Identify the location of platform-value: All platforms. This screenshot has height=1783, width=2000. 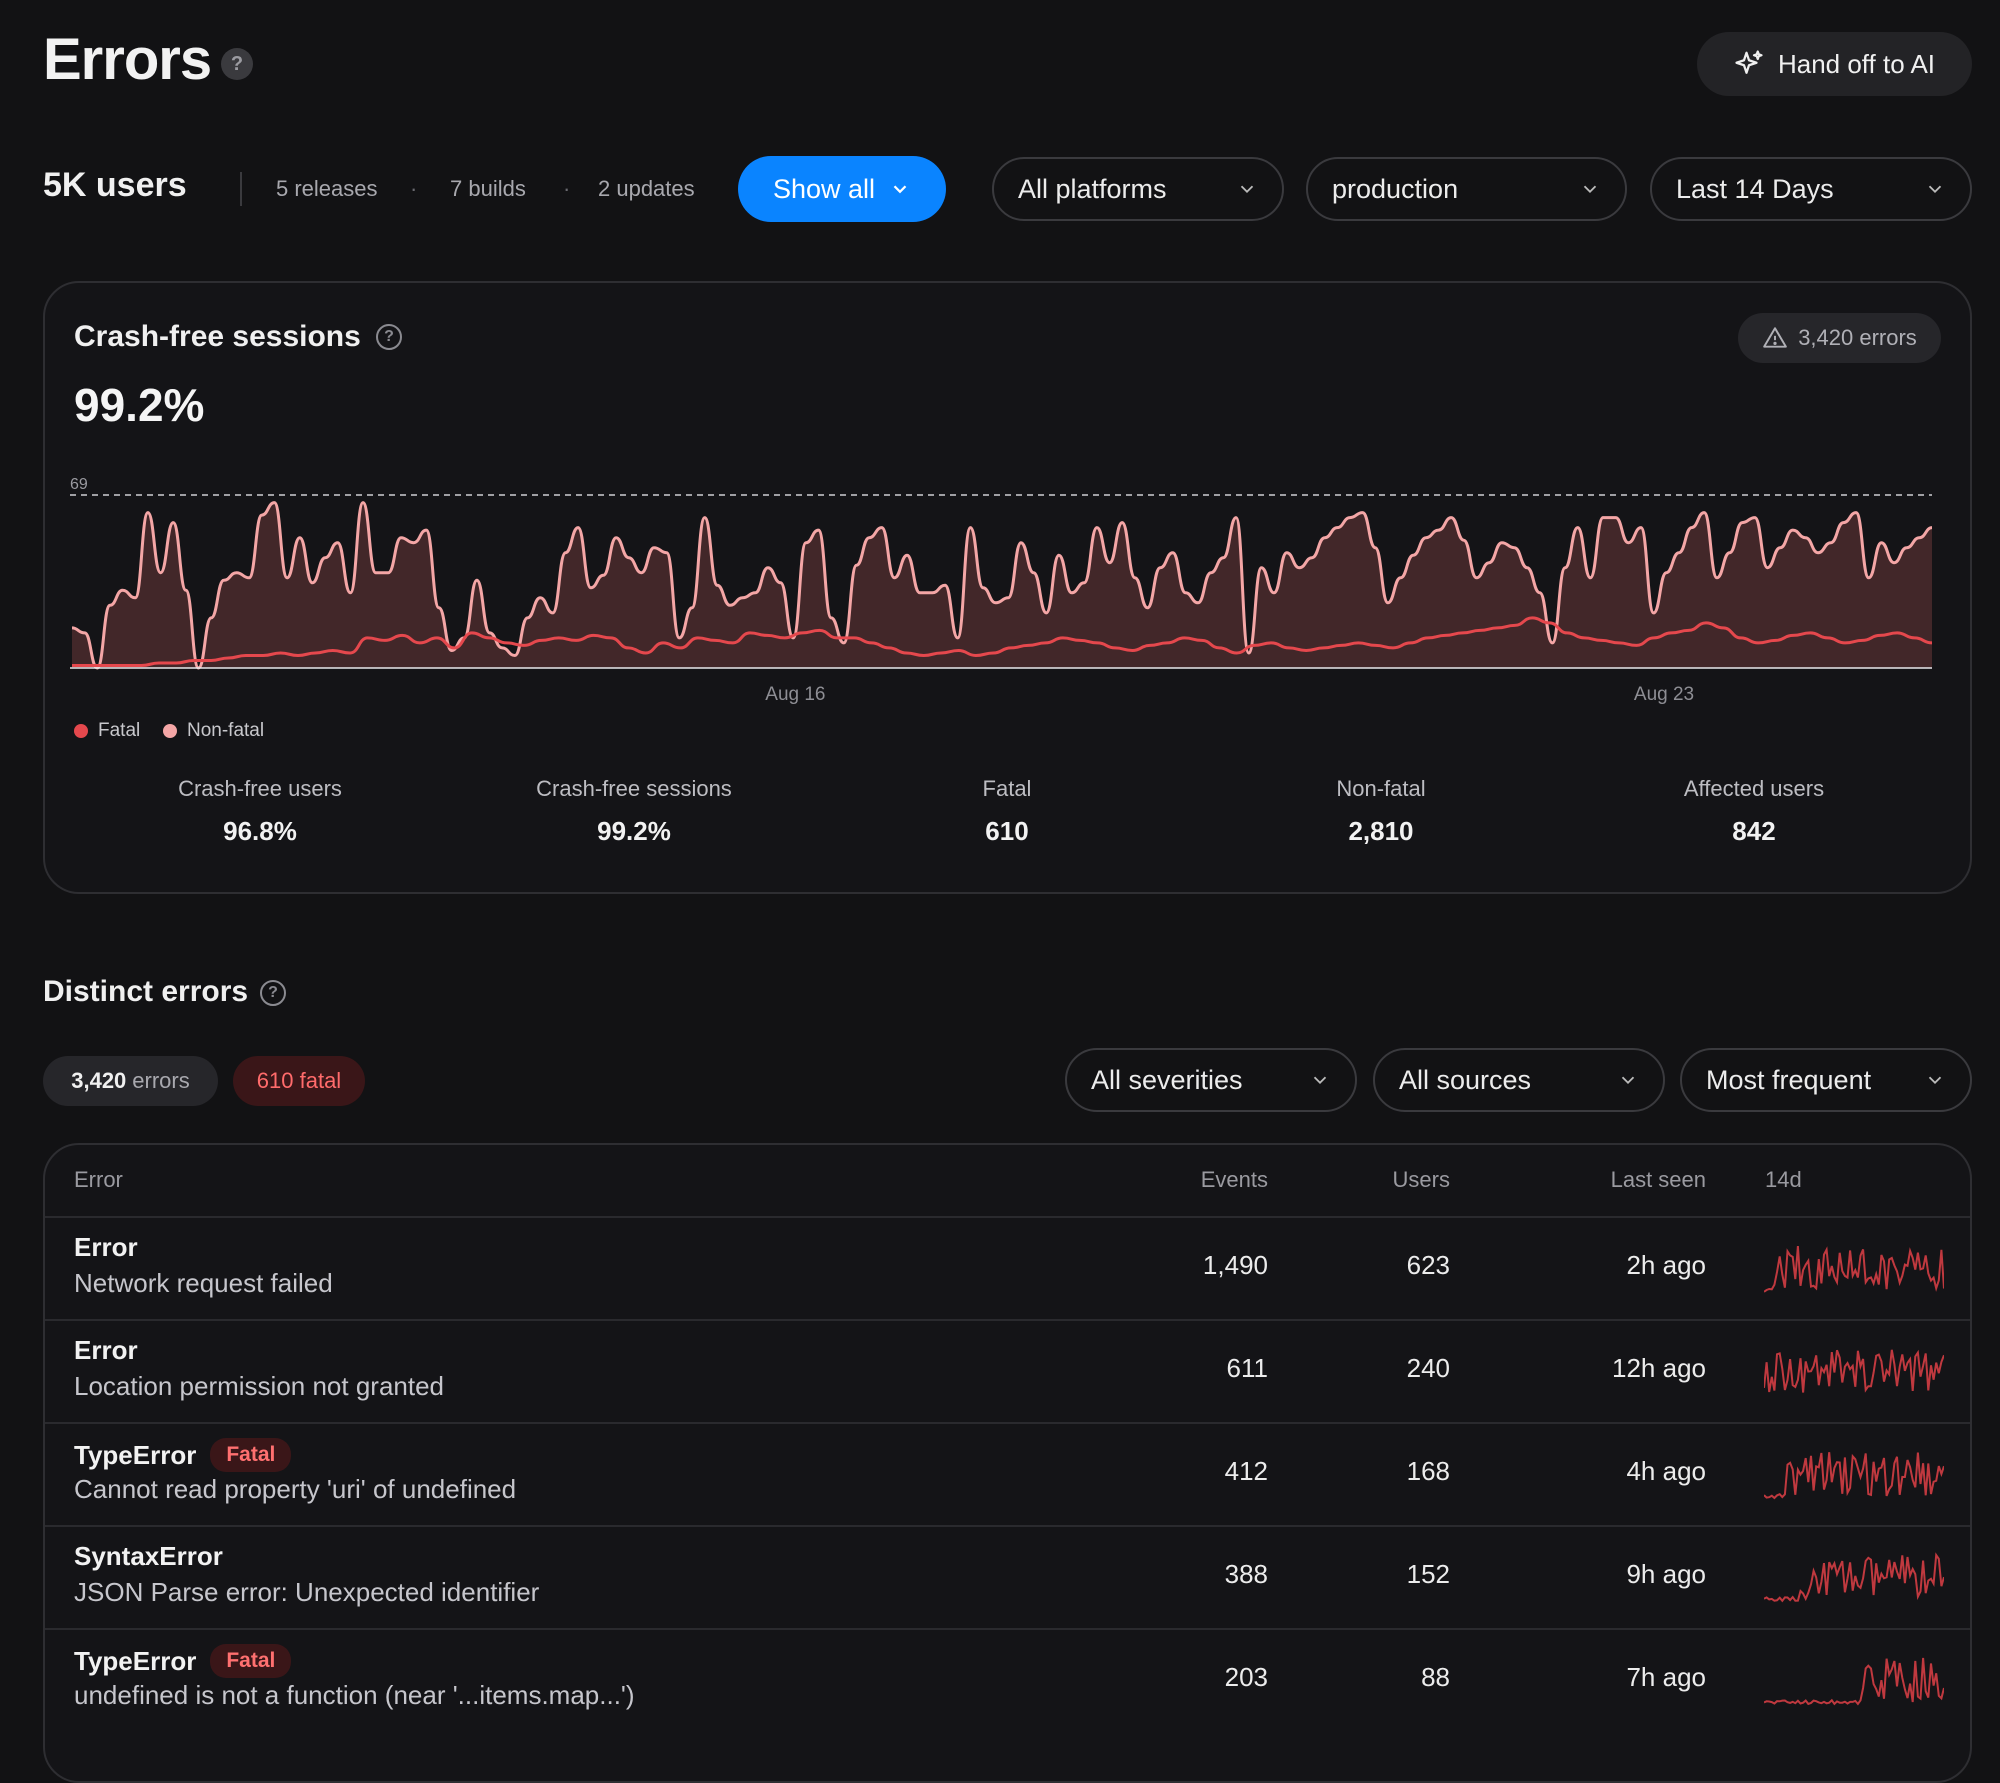
(1092, 188).